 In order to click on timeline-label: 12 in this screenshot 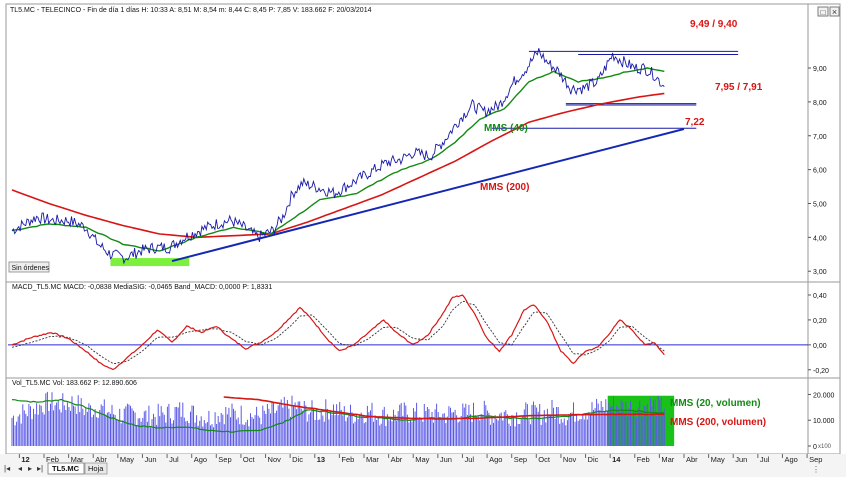, I will do `click(25, 459)`.